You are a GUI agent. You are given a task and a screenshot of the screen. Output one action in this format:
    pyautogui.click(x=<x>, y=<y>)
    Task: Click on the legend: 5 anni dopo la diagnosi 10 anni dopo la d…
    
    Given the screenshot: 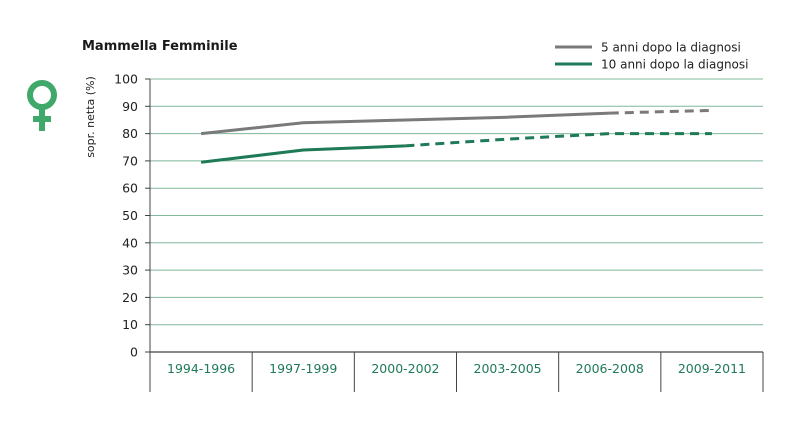 What is the action you would take?
    pyautogui.click(x=652, y=56)
    